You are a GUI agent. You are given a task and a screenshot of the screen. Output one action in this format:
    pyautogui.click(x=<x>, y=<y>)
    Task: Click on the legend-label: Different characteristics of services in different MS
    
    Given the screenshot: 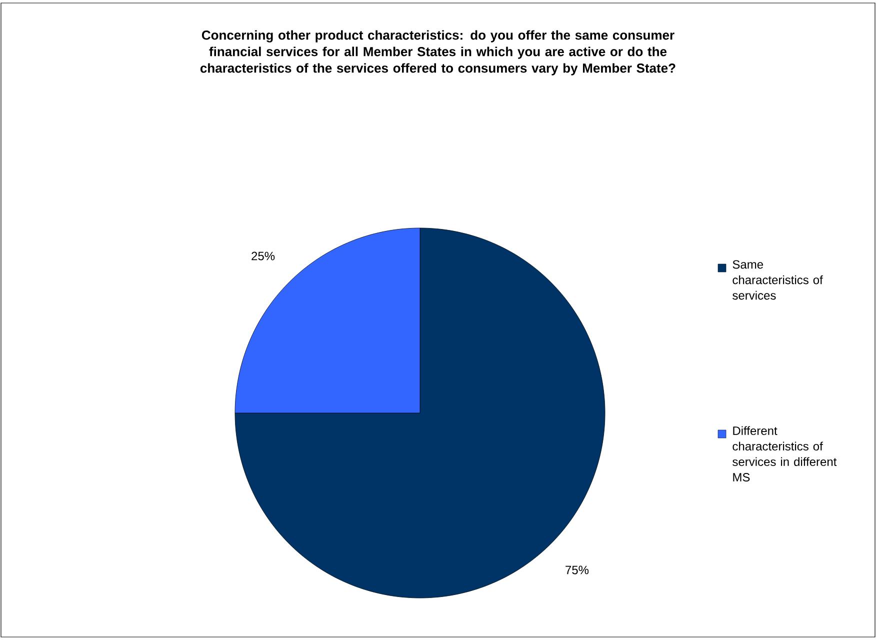 What is the action you would take?
    pyautogui.click(x=784, y=454)
    